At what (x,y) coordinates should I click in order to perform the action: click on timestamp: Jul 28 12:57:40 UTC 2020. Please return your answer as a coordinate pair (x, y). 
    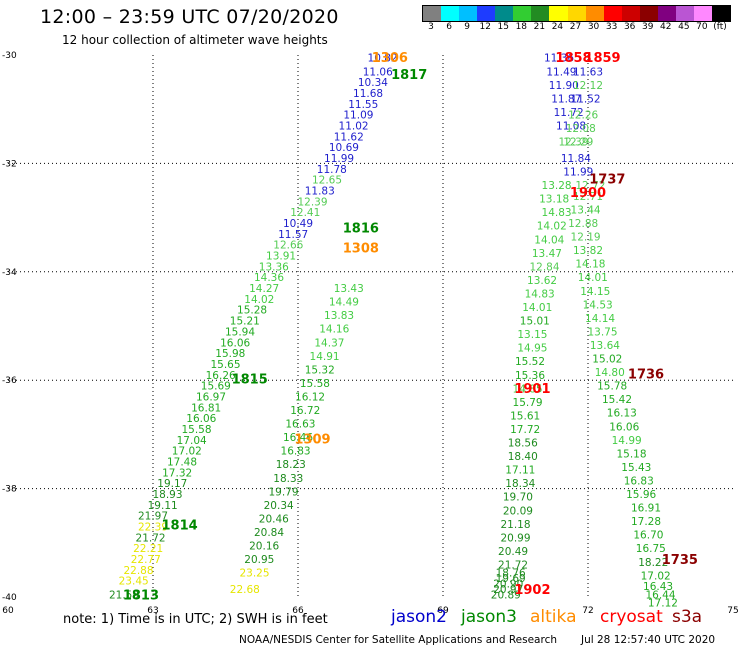
    Looking at the image, I should click on (648, 640).